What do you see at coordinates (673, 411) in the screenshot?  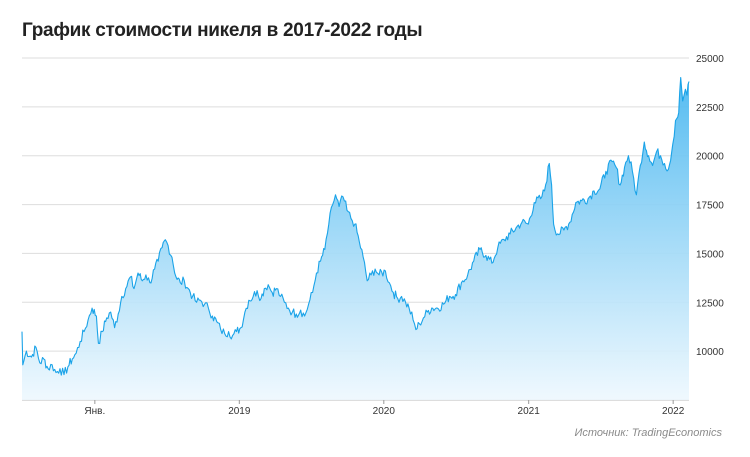 I see `x-tick-label-4: 2022` at bounding box center [673, 411].